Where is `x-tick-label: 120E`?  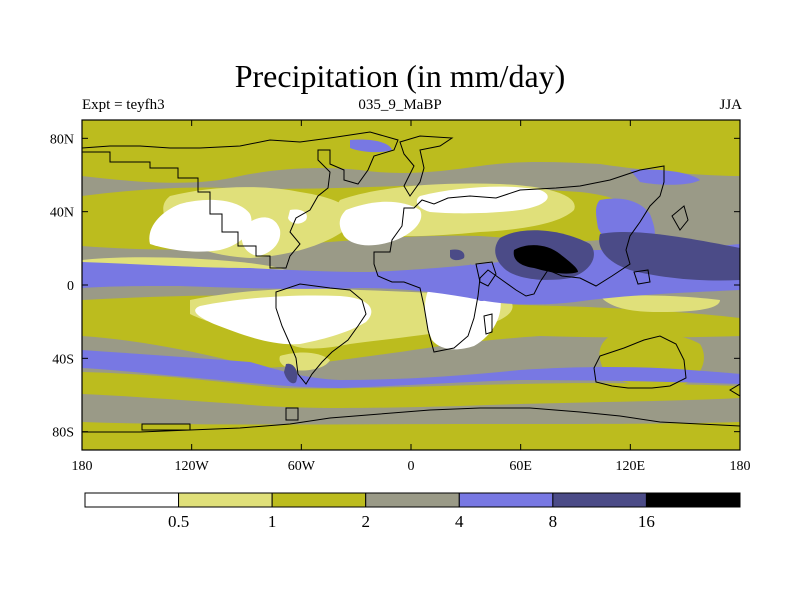
x-tick-label: 120E is located at coordinates (631, 466).